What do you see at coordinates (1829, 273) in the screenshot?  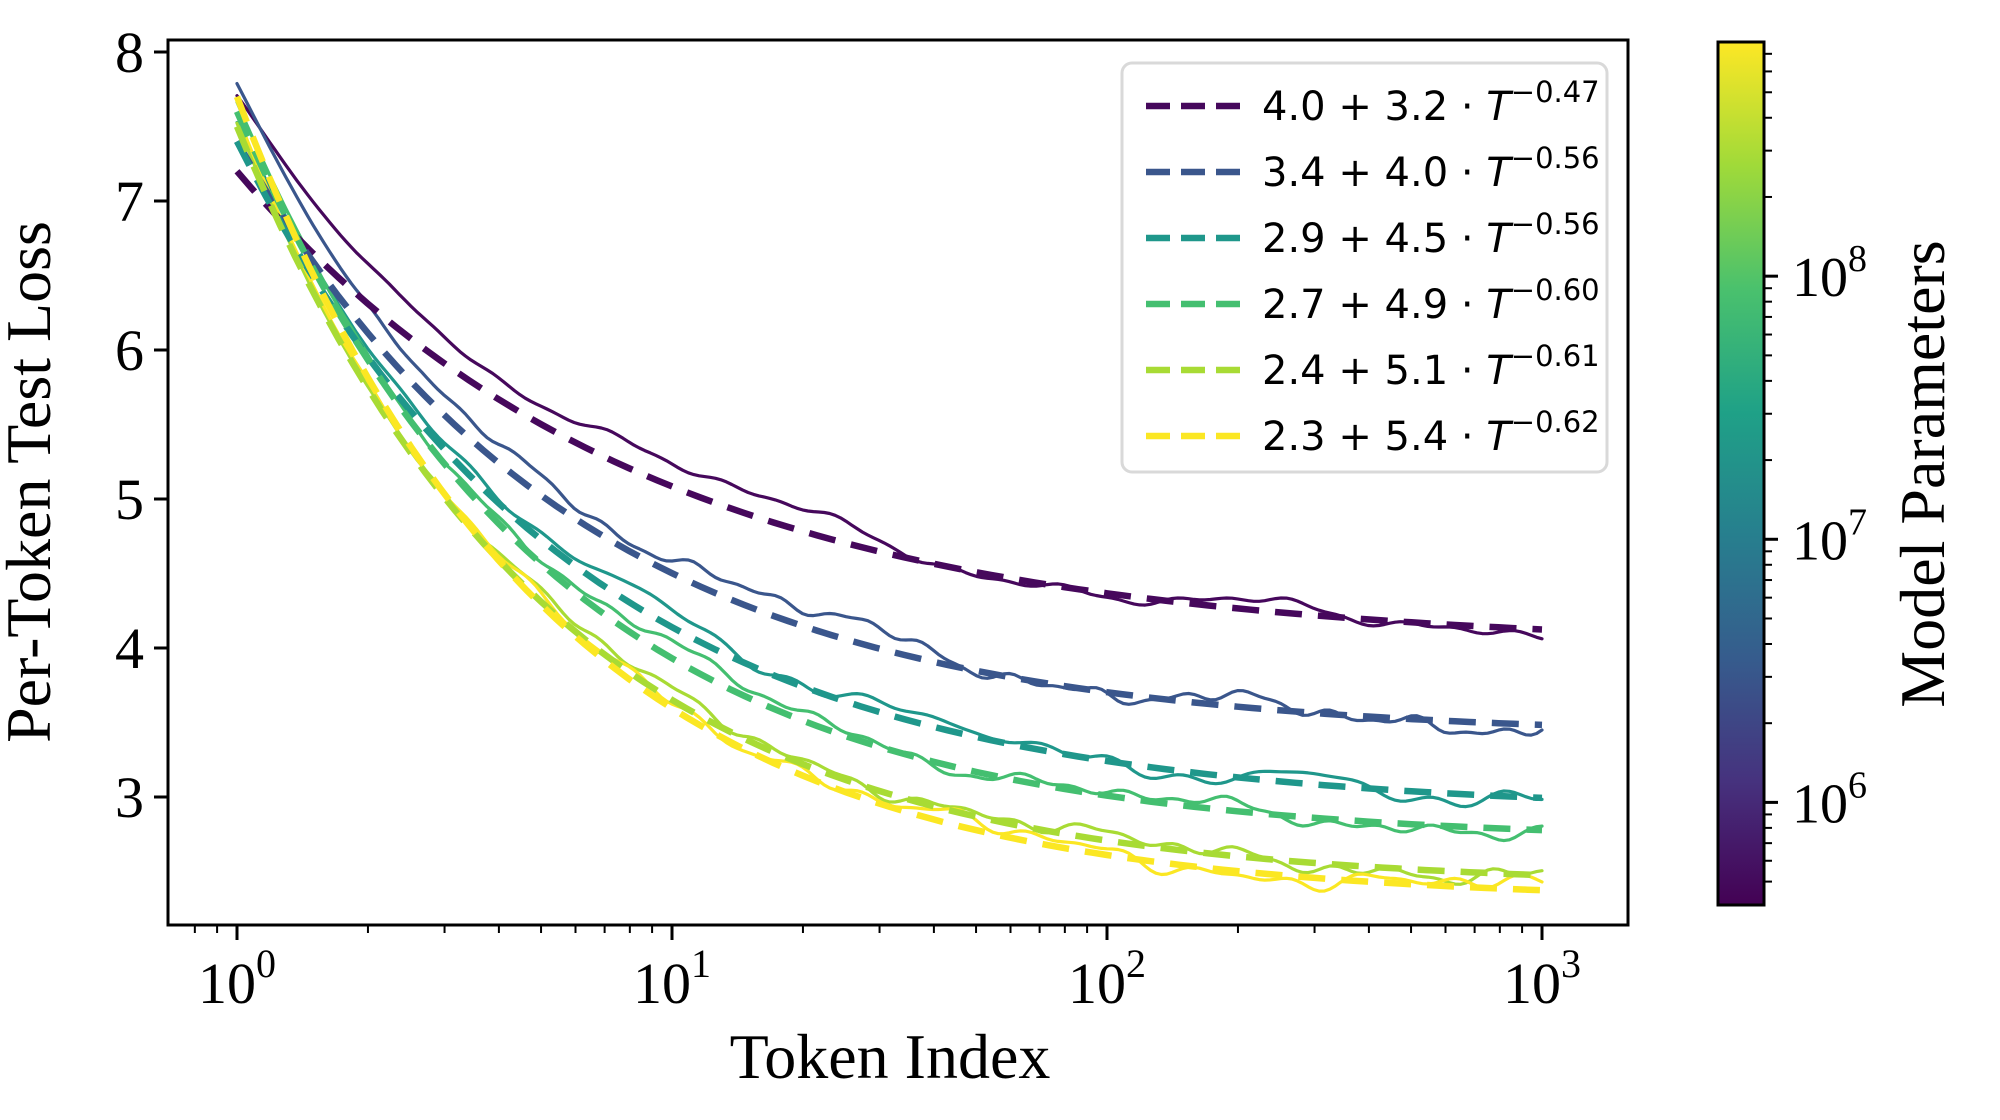 I see `colorbar-tick-label: 10⁸` at bounding box center [1829, 273].